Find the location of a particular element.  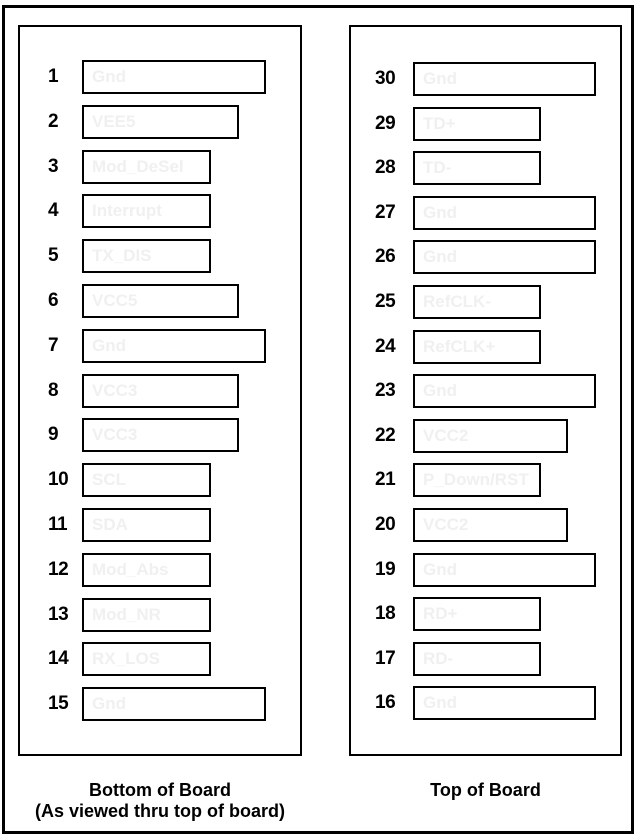

pin-label: TD+ is located at coordinates (439, 123).